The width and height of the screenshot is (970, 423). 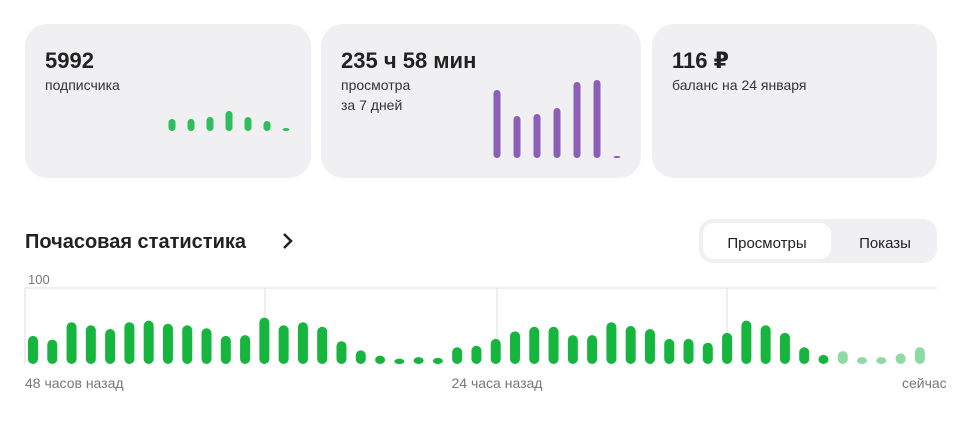 I want to click on card-value: 5992, so click(x=69, y=60).